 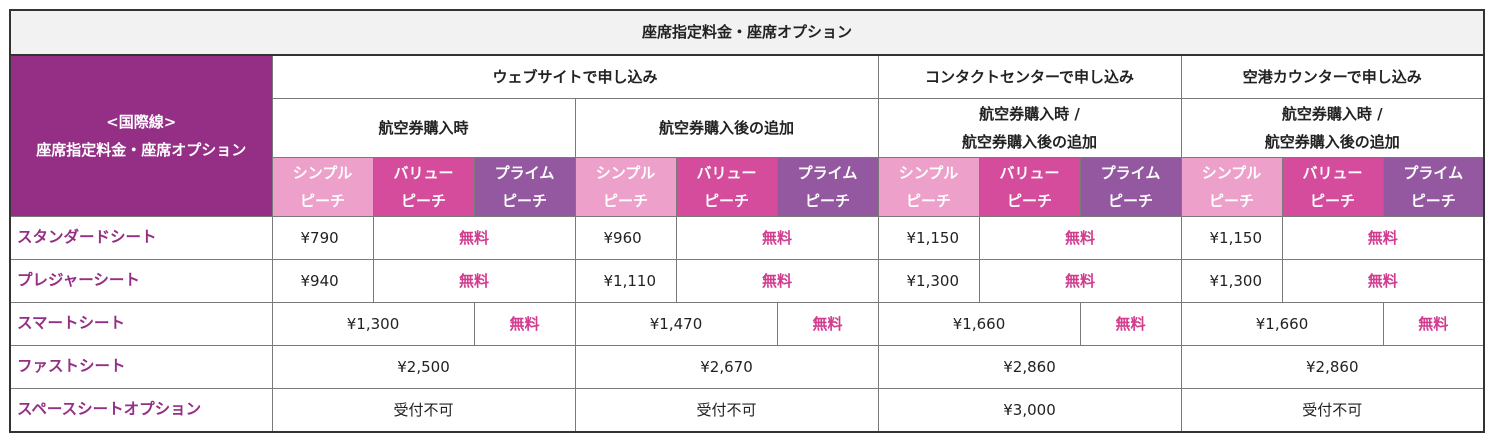 What do you see at coordinates (322, 238) in the screenshot?
I see `price-cell: ¥790` at bounding box center [322, 238].